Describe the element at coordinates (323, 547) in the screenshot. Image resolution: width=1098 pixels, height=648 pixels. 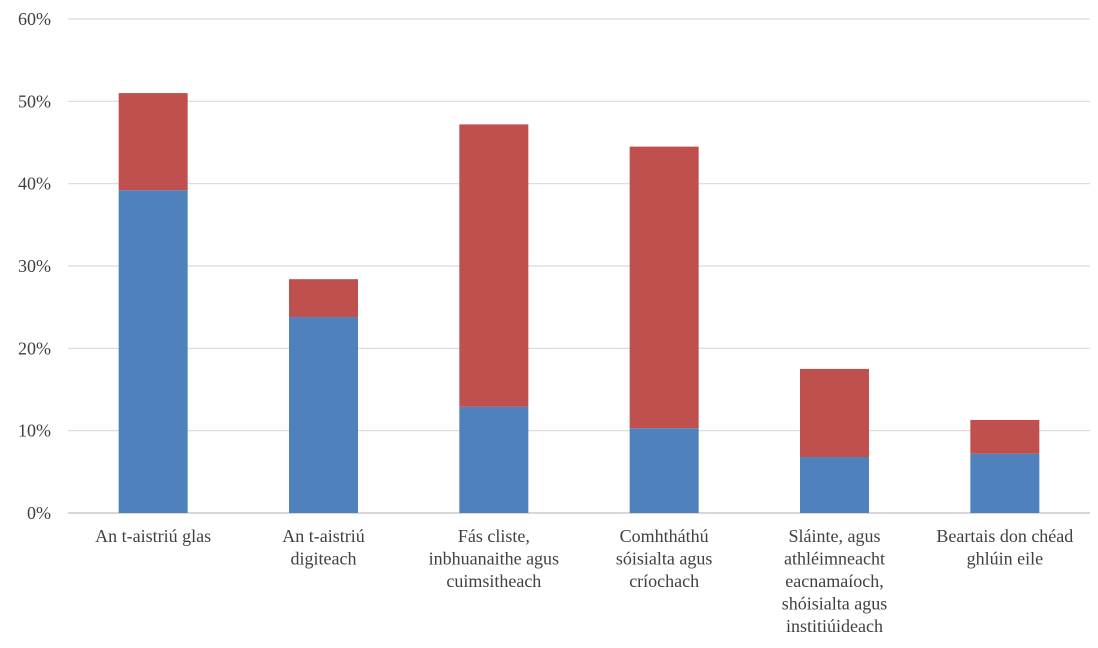
I see `x-category-label: An t-aistriú digiteach` at that location.